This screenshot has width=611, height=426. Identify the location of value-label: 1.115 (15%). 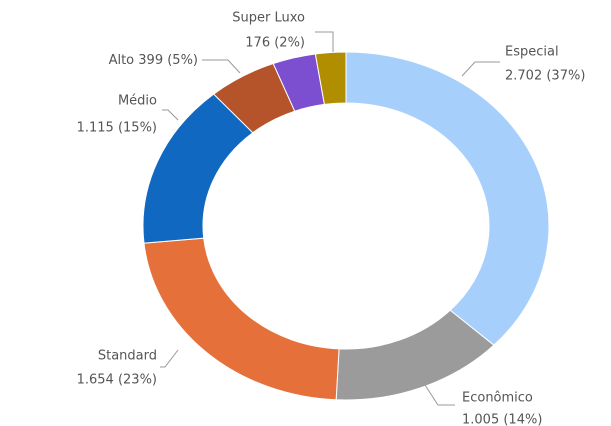
(117, 128).